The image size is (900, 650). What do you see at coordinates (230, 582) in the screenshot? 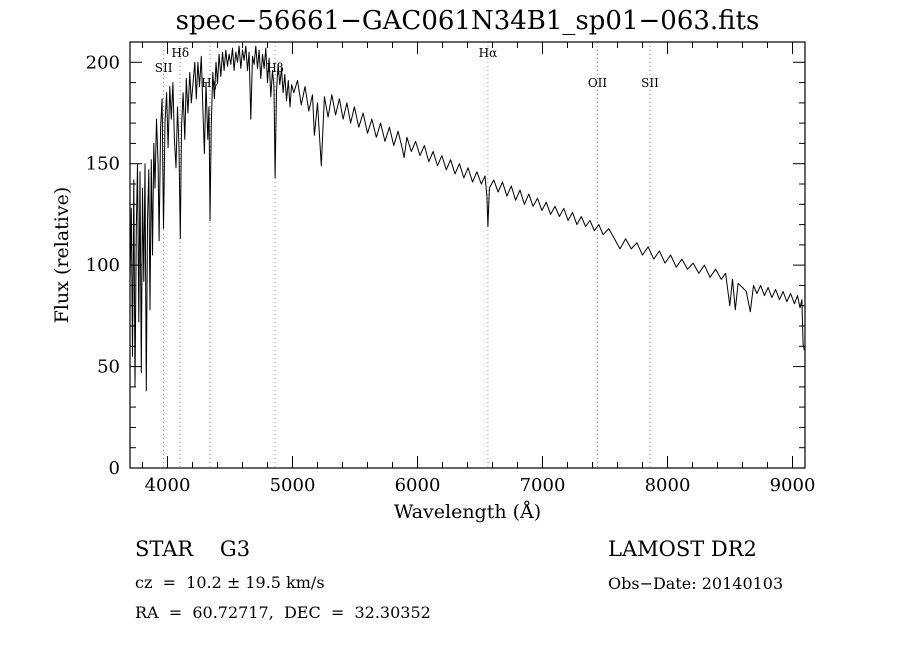
I see `cz-velocity-value: cz = 10.2 ± 19.5 km/s` at bounding box center [230, 582].